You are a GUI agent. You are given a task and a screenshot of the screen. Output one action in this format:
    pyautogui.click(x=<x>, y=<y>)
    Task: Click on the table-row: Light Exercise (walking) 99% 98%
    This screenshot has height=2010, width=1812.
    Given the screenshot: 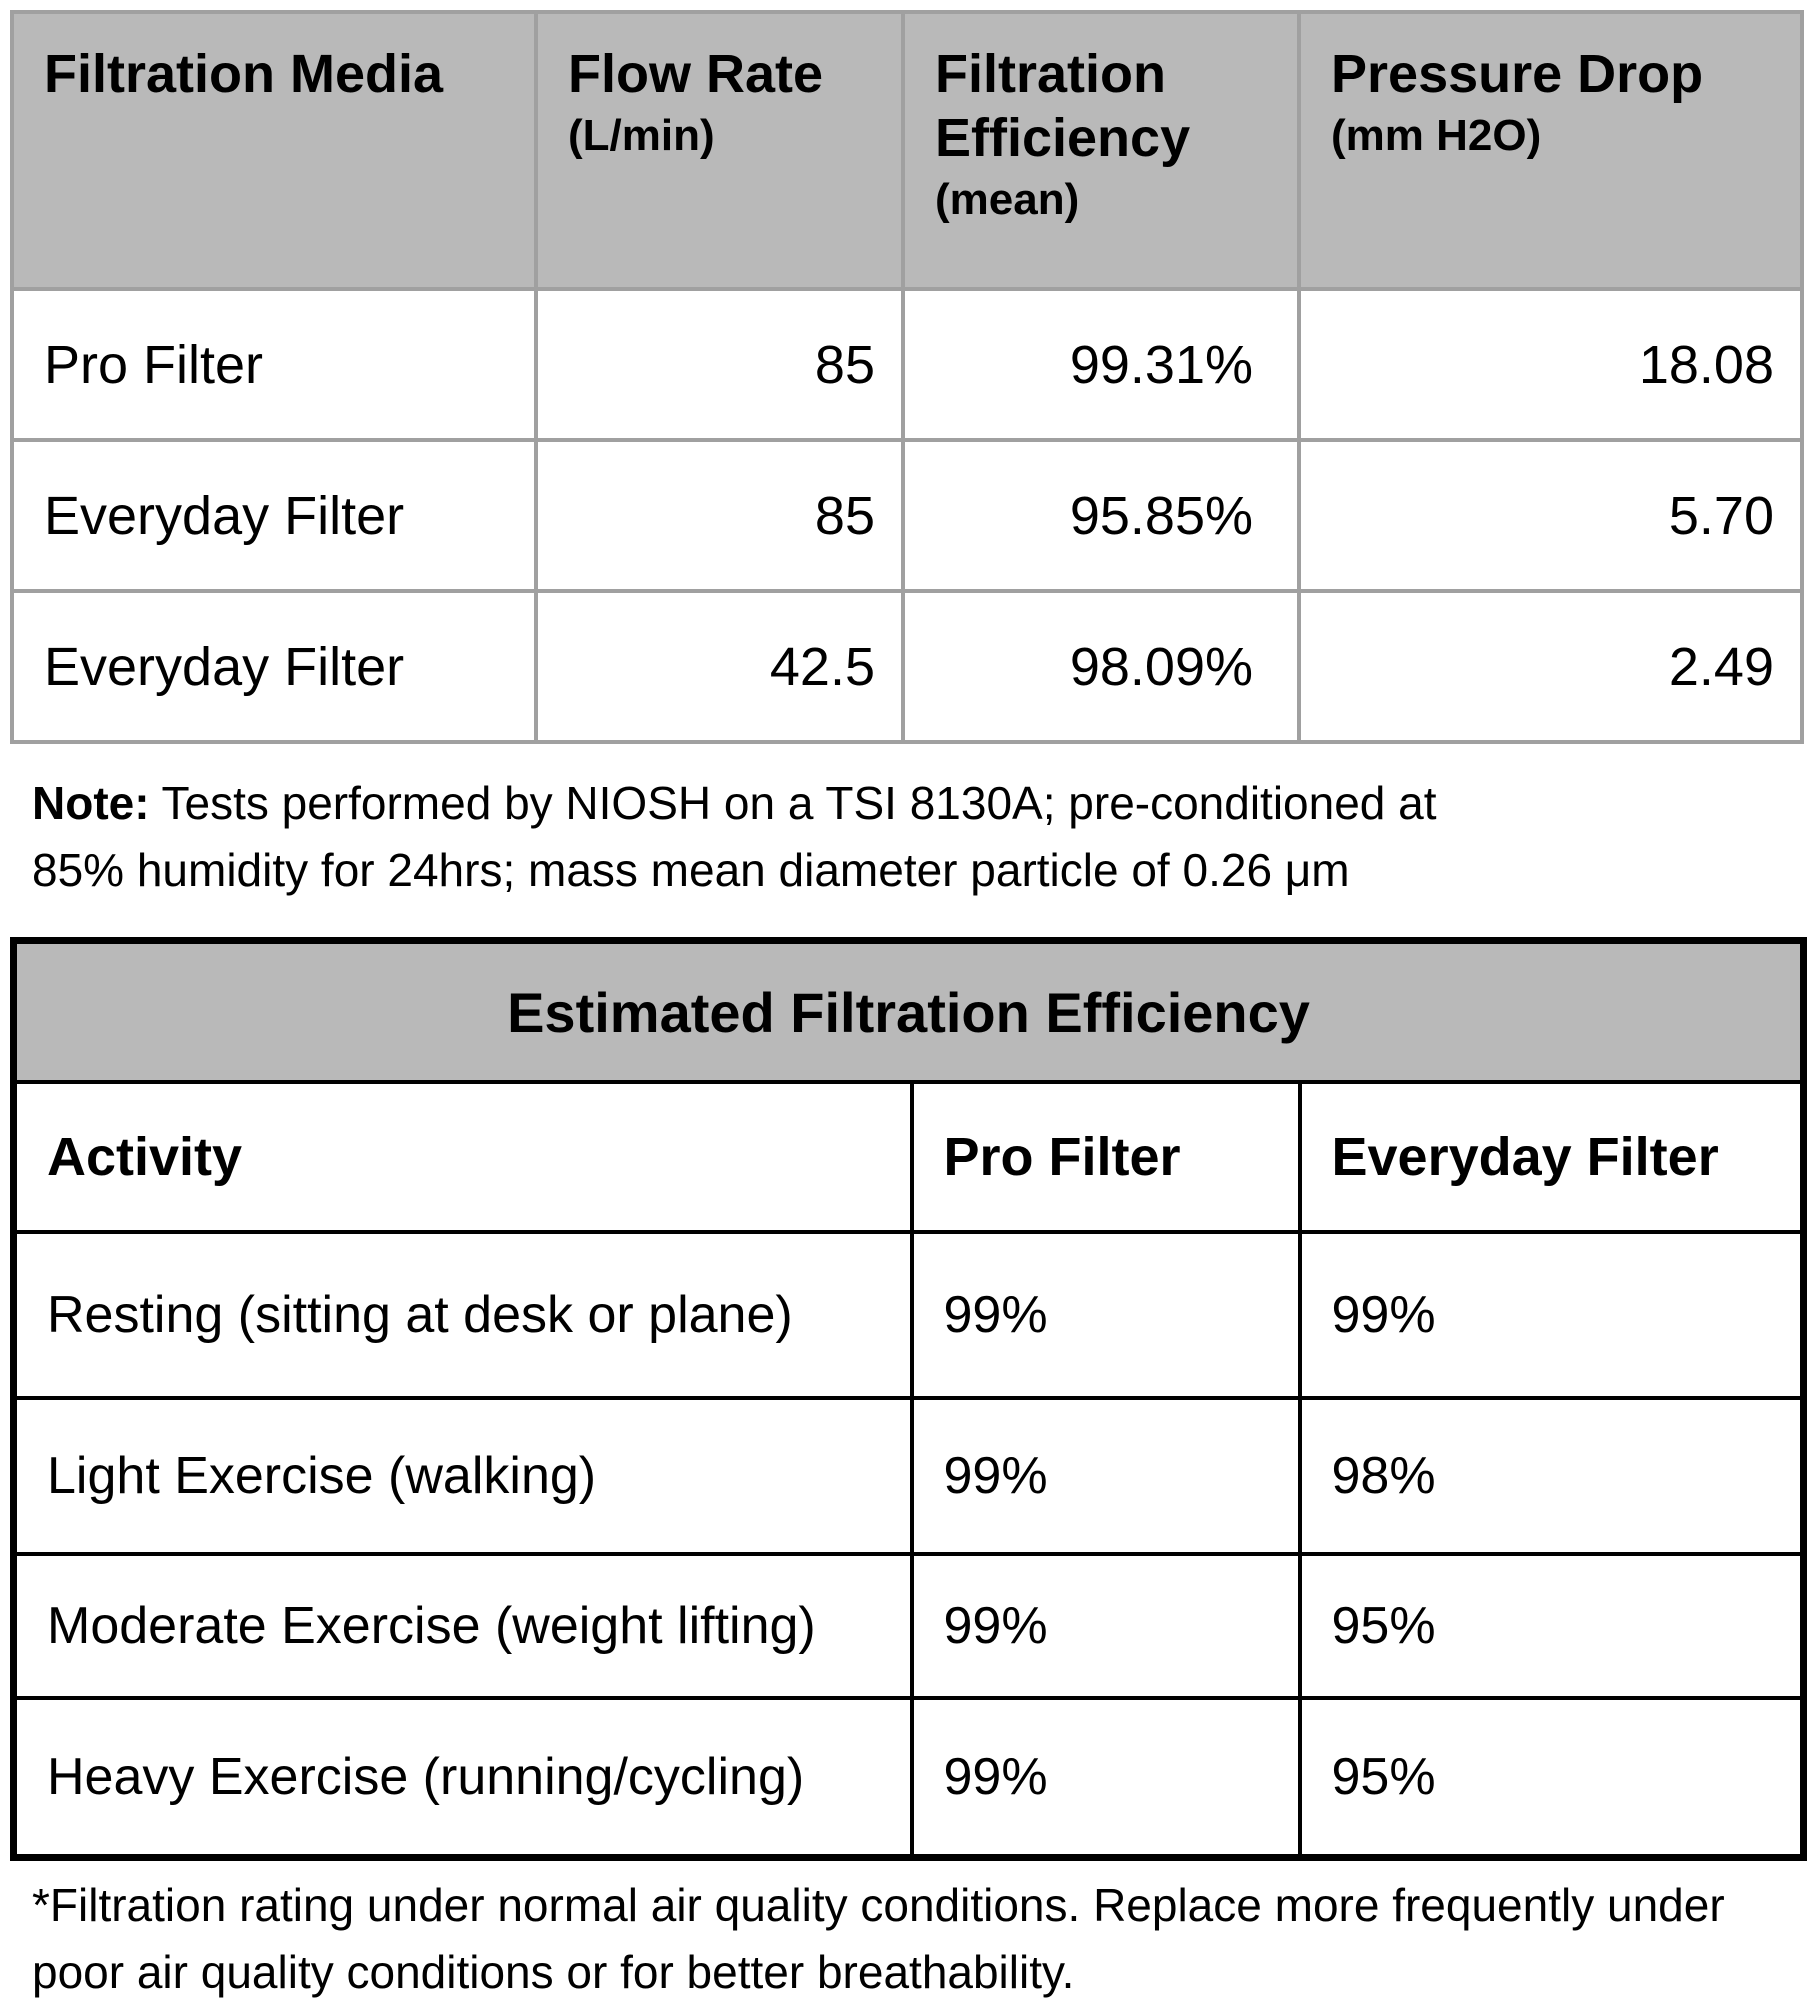 What is the action you would take?
    pyautogui.click(x=908, y=1476)
    